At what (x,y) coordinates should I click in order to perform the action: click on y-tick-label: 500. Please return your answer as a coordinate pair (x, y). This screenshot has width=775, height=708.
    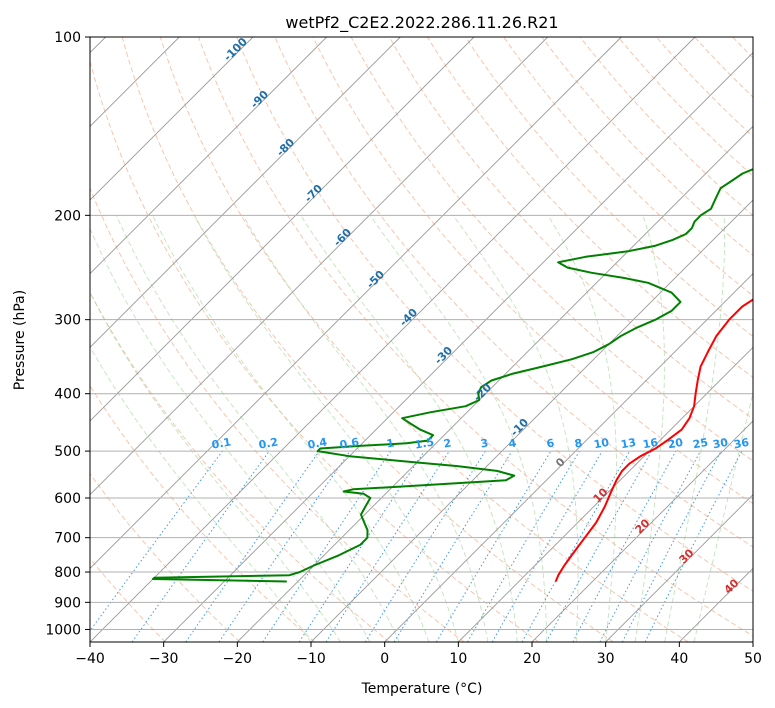
    Looking at the image, I should click on (67, 452).